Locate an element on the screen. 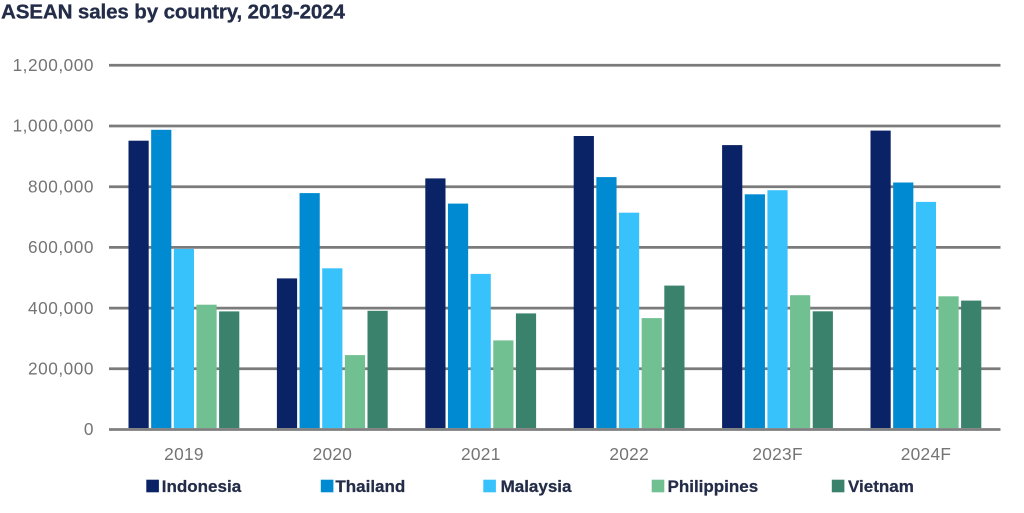 This screenshot has width=1024, height=513. svg-text: Thailand is located at coordinates (370, 486).